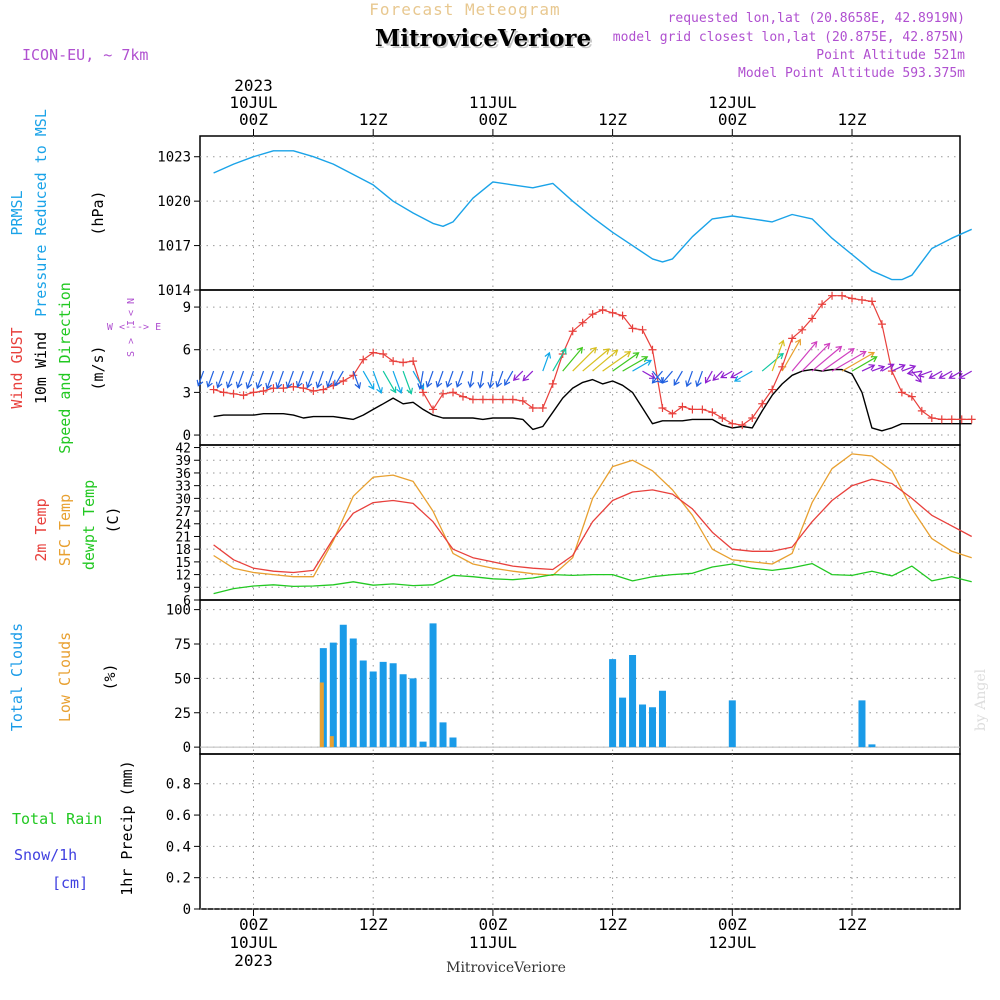 The width and height of the screenshot is (1000, 1000). Describe the element at coordinates (493, 102) in the screenshot. I see `top-tick-label: 11JUL` at that location.